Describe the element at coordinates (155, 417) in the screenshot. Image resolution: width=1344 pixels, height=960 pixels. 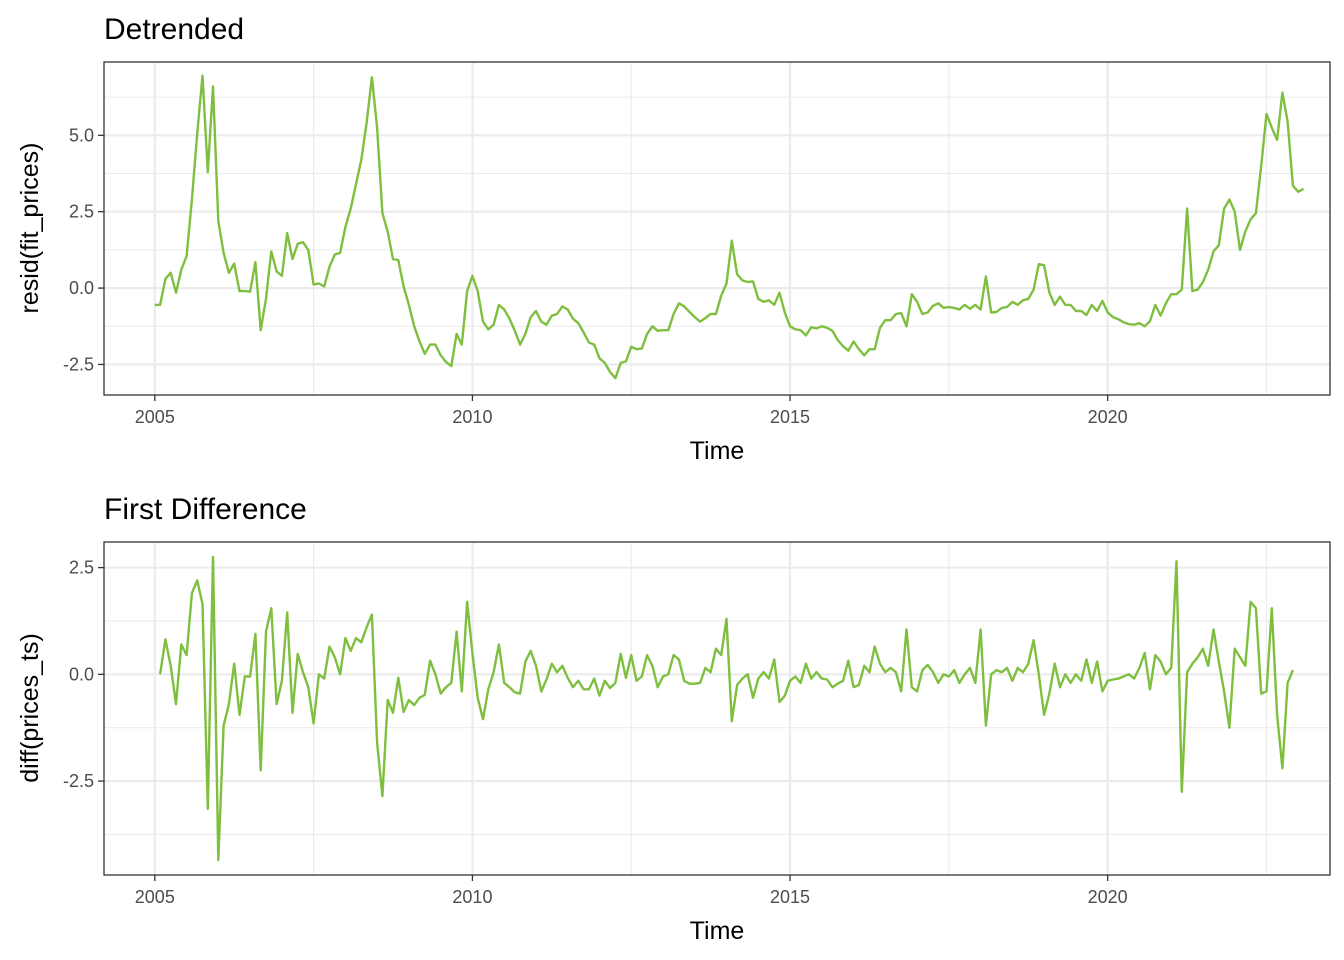
I see `detrended-x-tick-label: 2005` at that location.